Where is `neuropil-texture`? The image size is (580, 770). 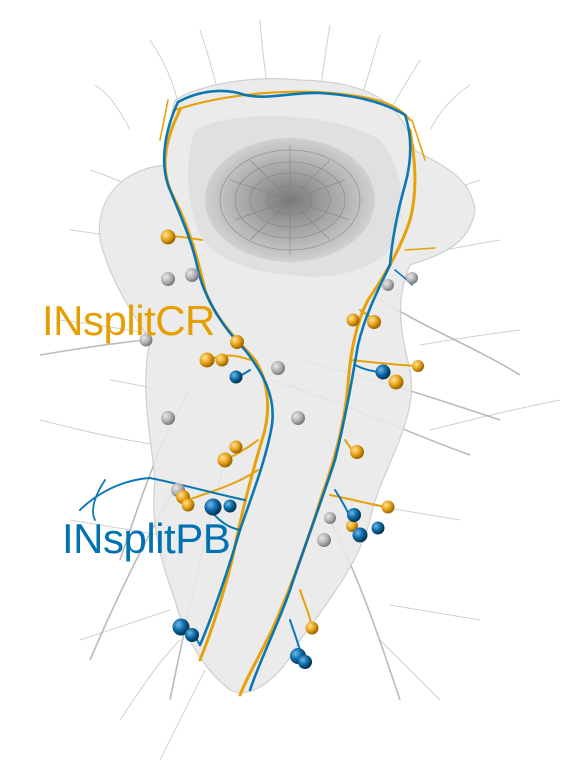
neuropil-texture is located at coordinates (290, 200).